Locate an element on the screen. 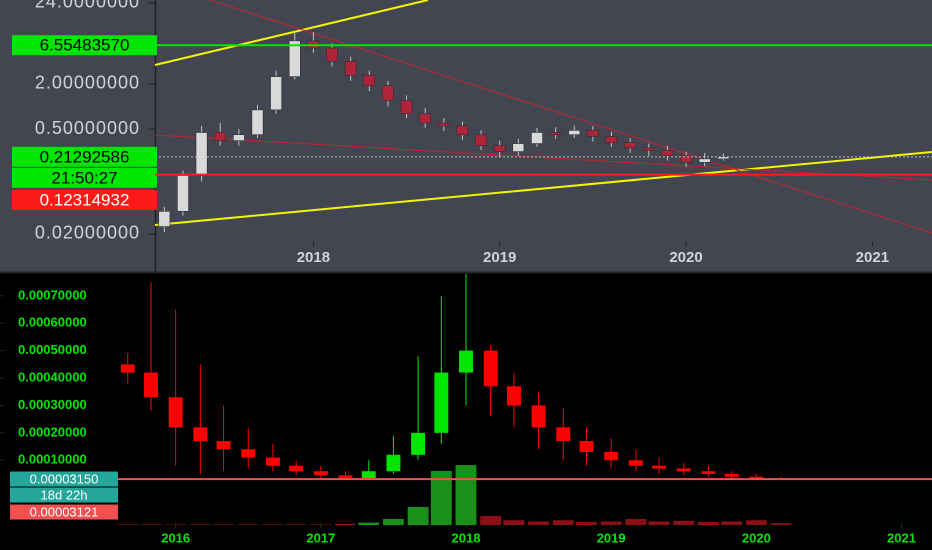  y-tick-label: 0.00040000 is located at coordinates (52, 376).